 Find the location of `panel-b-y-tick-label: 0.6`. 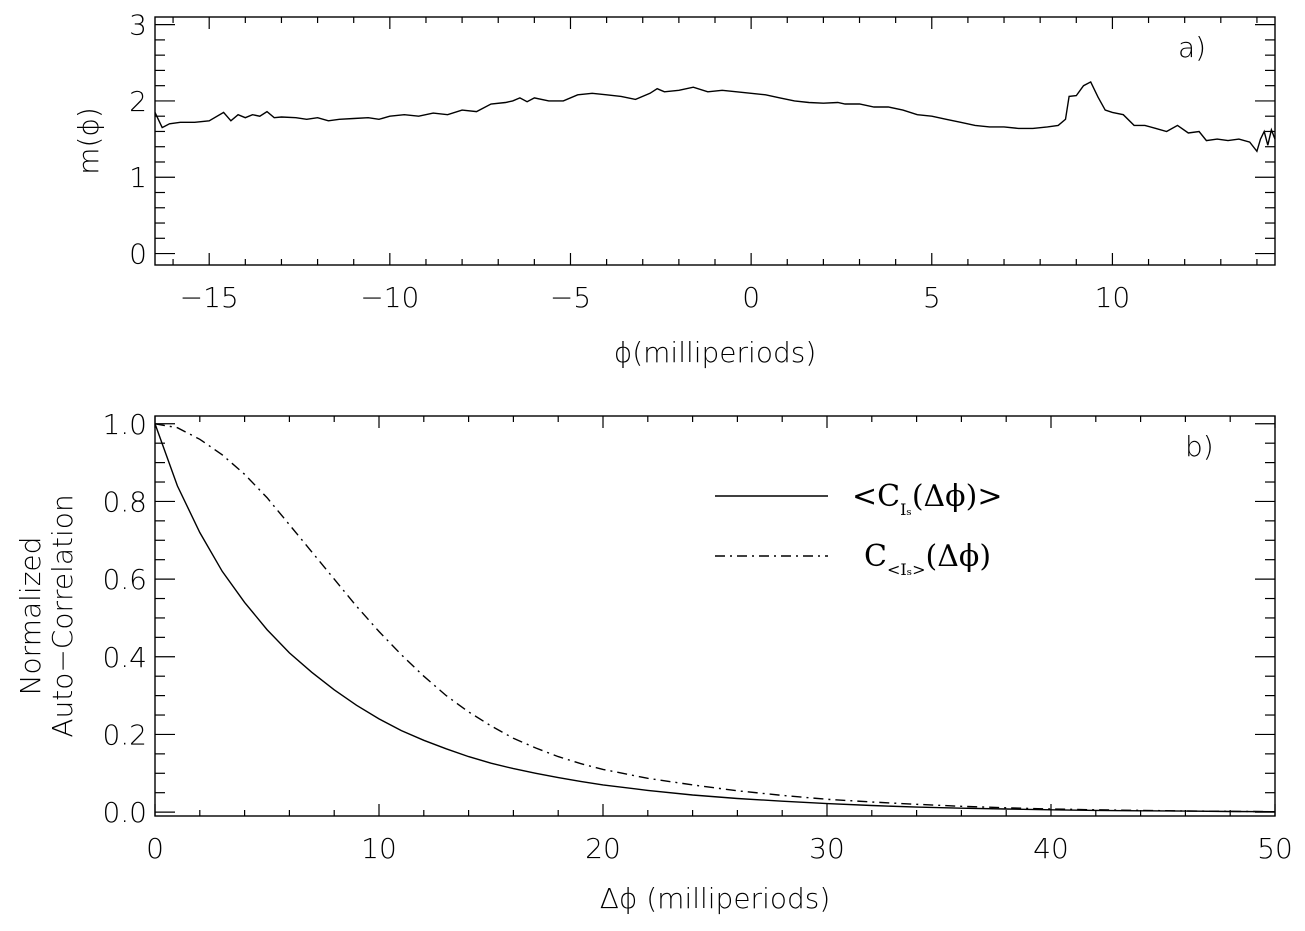

panel-b-y-tick-label: 0.6 is located at coordinates (124, 579).